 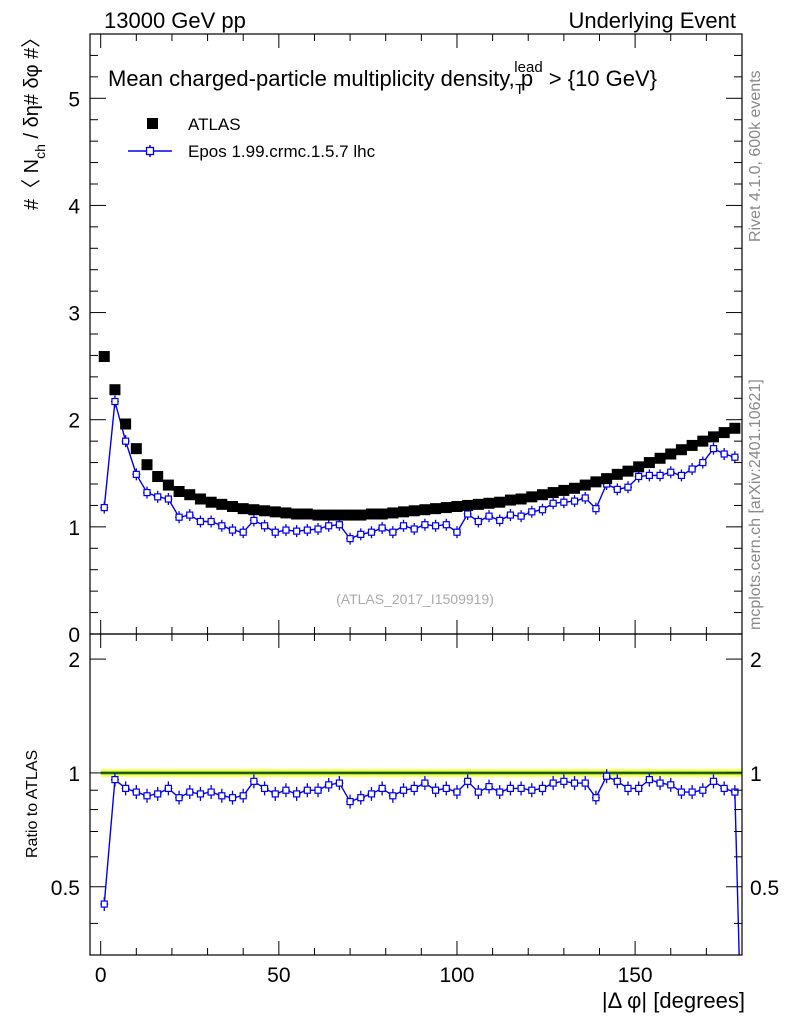 What do you see at coordinates (673, 1000) in the screenshot?
I see `x-axis-title: |Δ φ| [degrees]` at bounding box center [673, 1000].